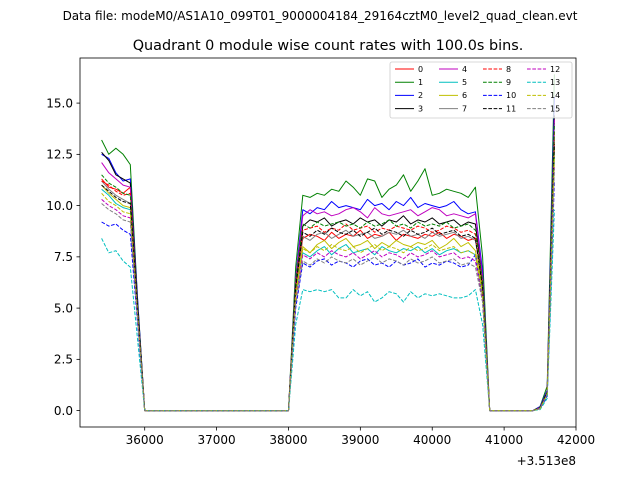 The height and width of the screenshot is (480, 640). What do you see at coordinates (63, 308) in the screenshot?
I see `y-tick-label: 5.0` at bounding box center [63, 308].